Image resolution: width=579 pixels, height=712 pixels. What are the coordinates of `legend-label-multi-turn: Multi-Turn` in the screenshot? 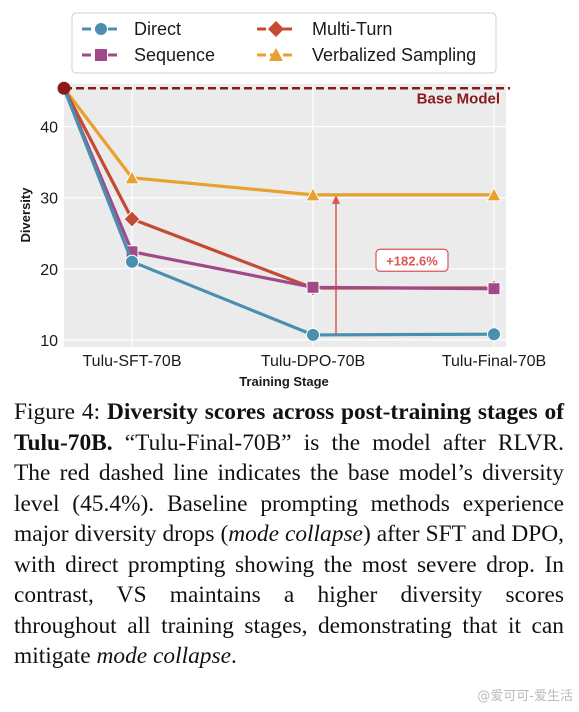 It's located at (352, 29).